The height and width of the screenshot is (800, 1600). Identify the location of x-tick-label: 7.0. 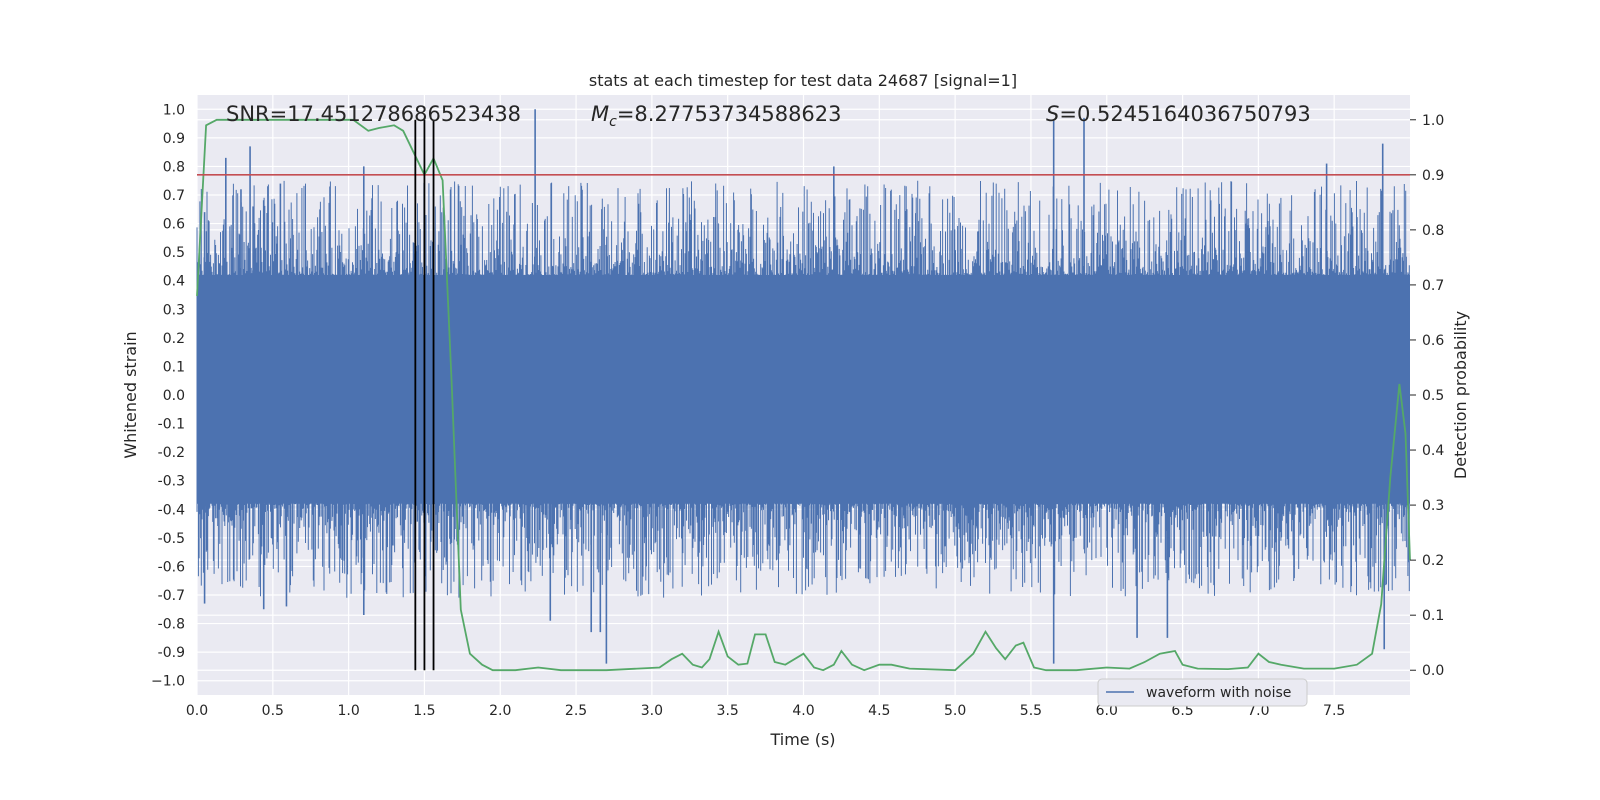
(1258, 711).